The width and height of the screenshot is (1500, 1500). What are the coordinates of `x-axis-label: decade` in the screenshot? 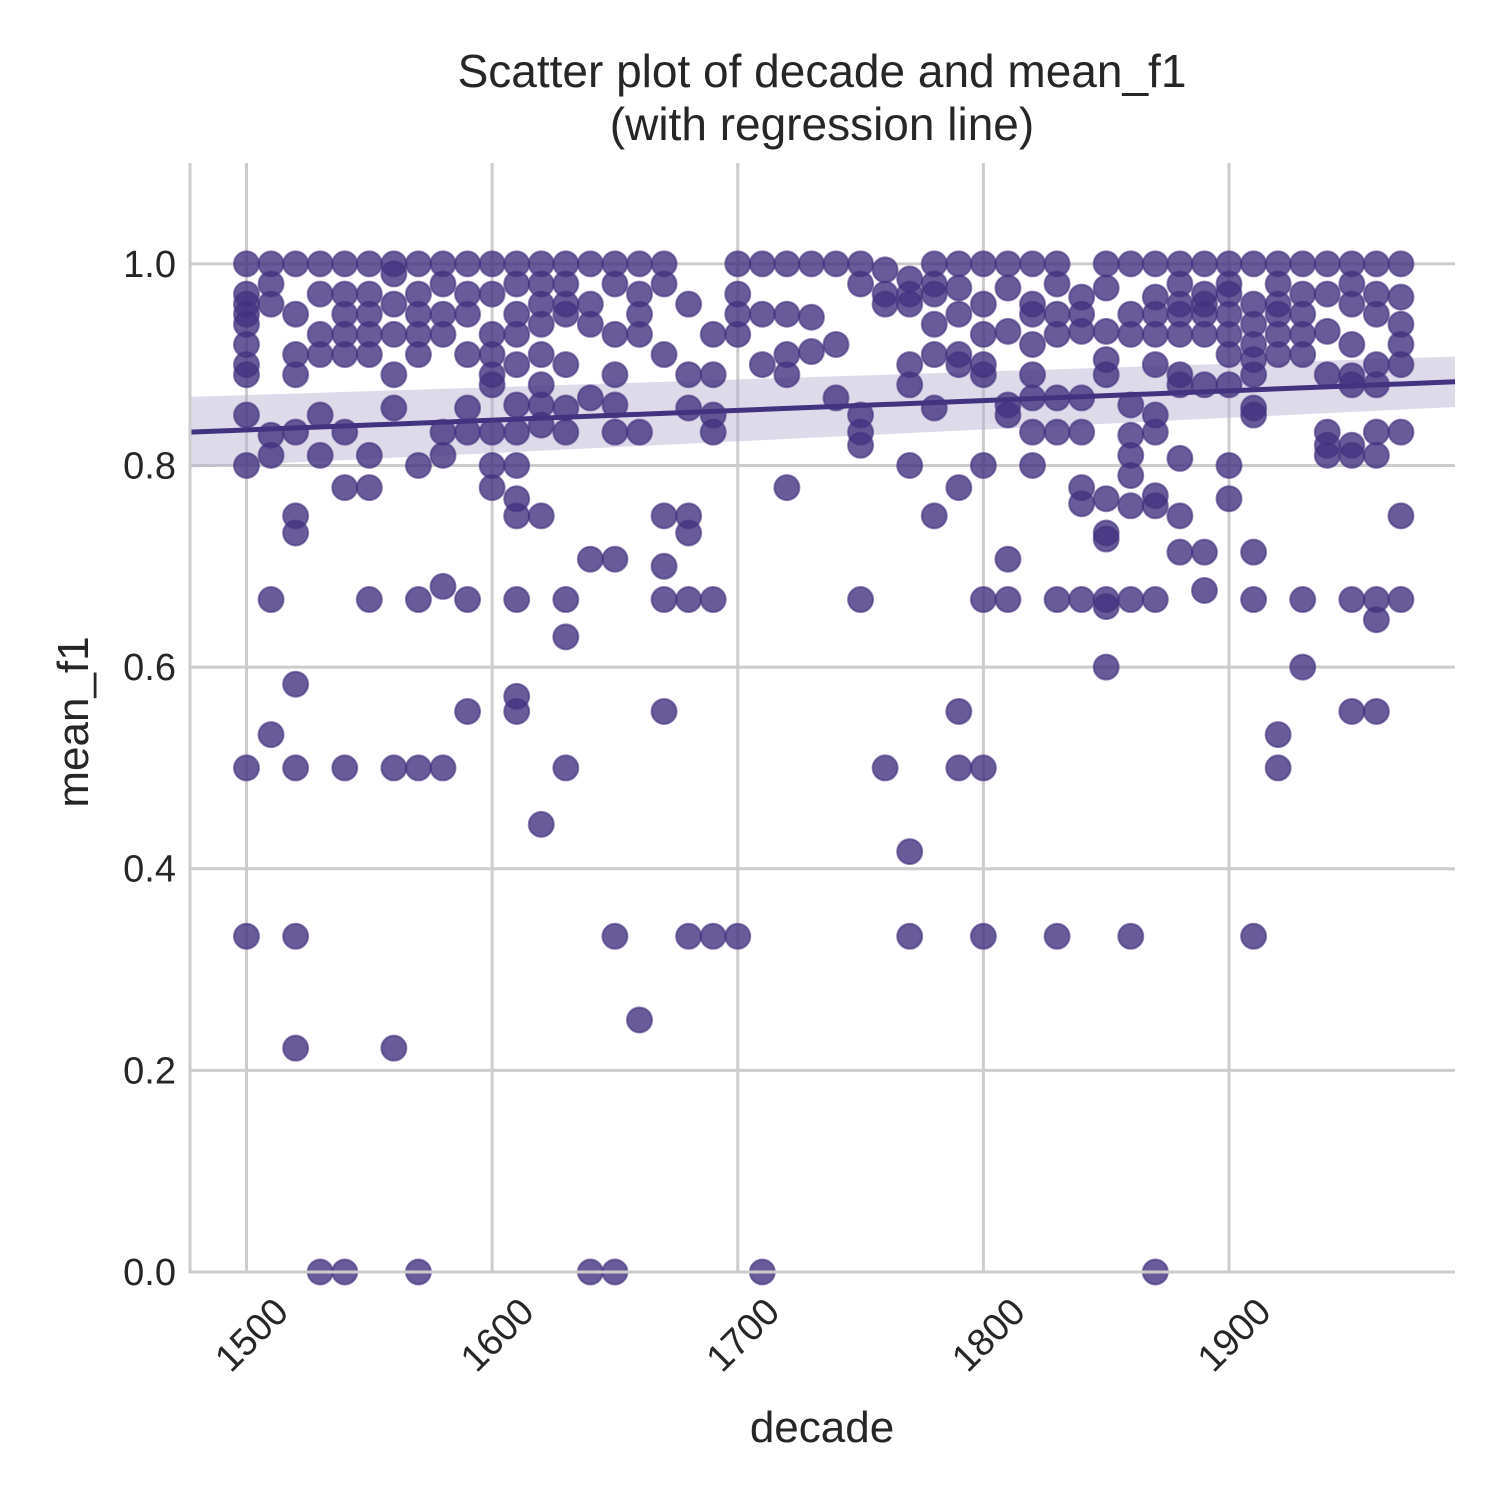 It's located at (822, 1427).